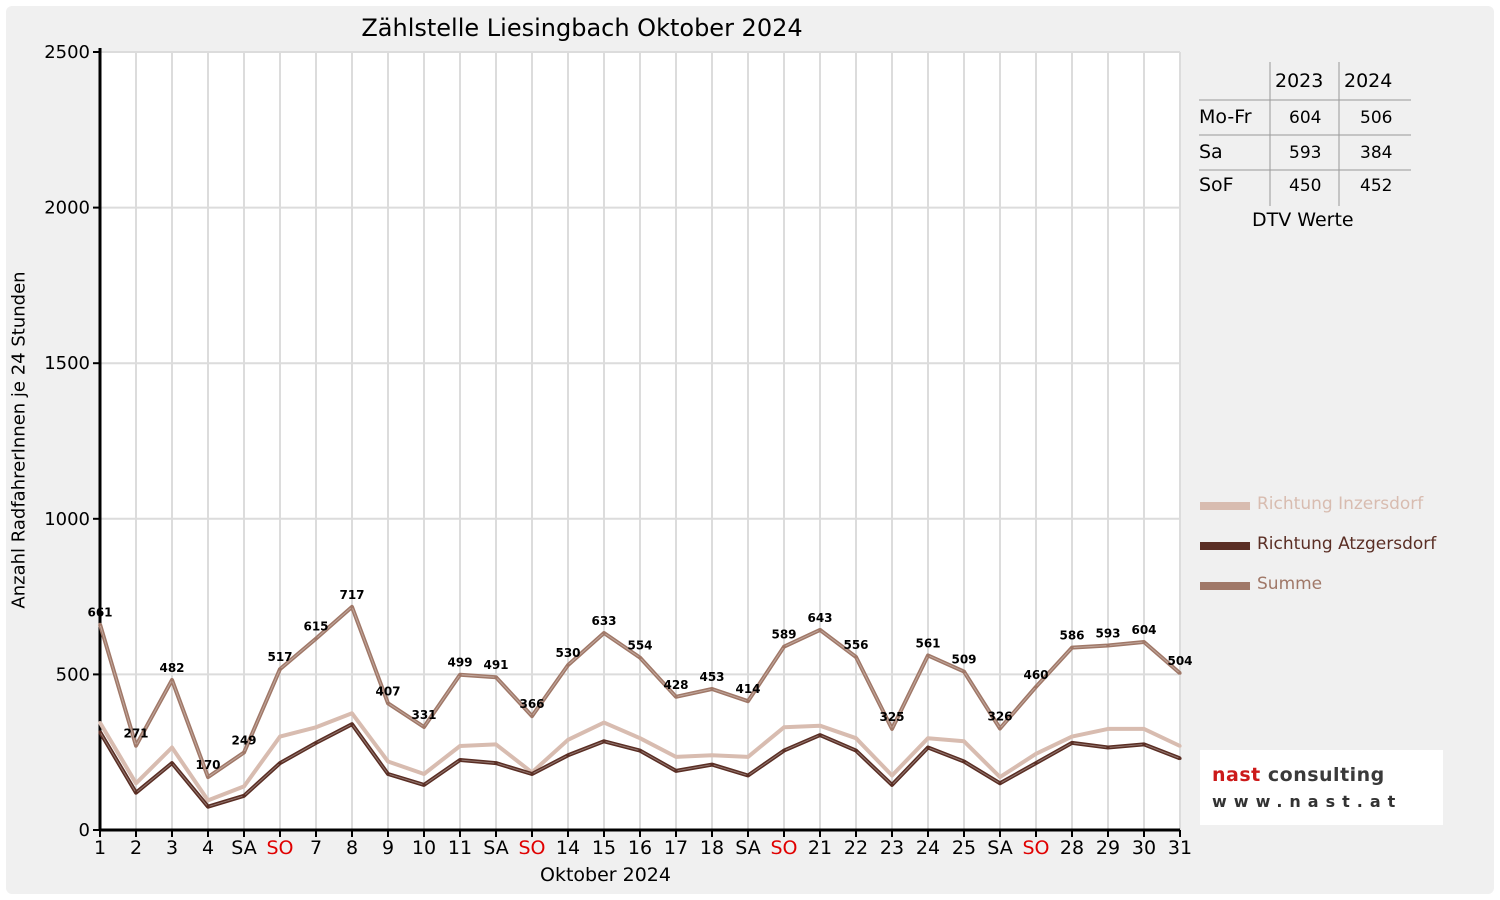  Describe the element at coordinates (1376, 153) in the screenshot. I see `dtv-value: 384` at that location.